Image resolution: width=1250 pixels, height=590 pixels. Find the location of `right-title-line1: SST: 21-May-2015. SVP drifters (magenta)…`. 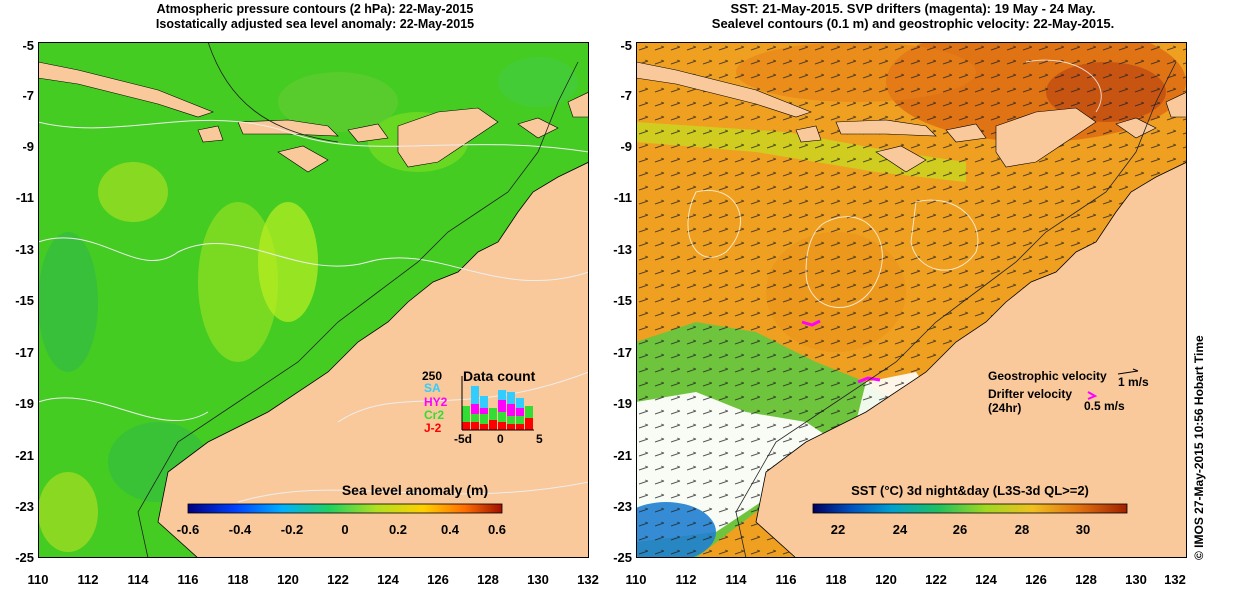

right-title-line1: SST: 21-May-2015. SVP drifters (magenta)… is located at coordinates (913, 8).